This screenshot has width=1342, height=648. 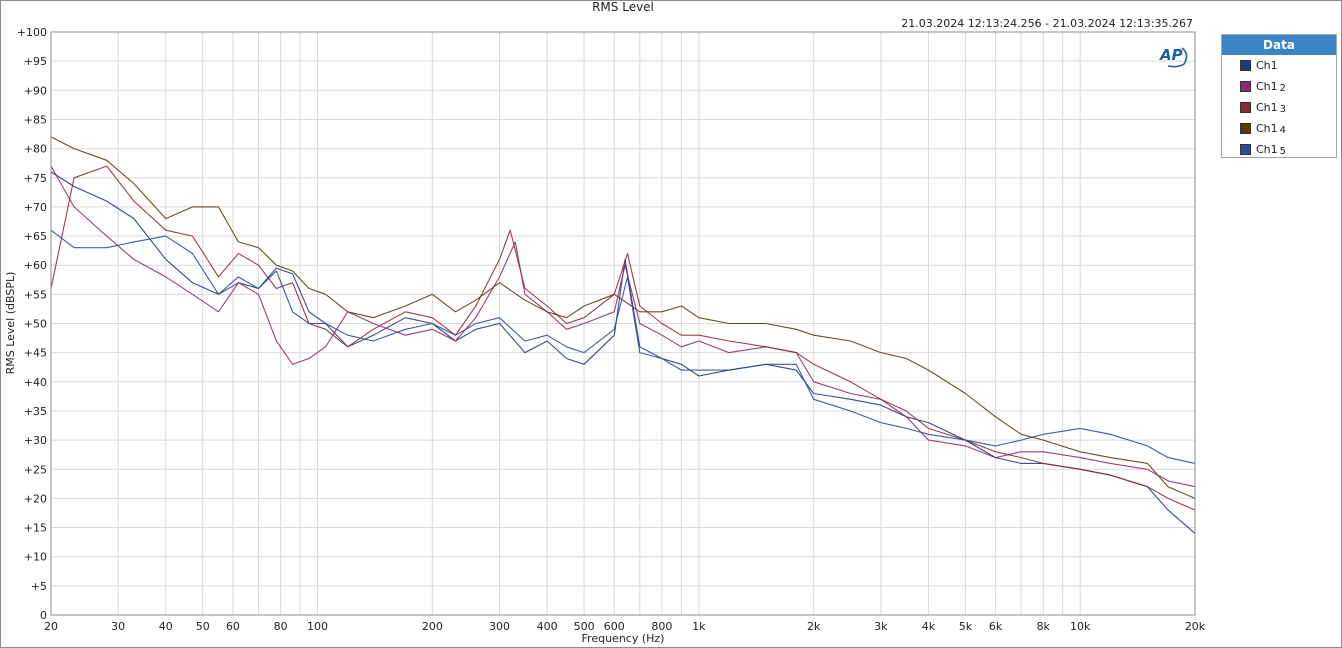 What do you see at coordinates (1283, 130) in the screenshot?
I see `legend-label-sub: 4` at bounding box center [1283, 130].